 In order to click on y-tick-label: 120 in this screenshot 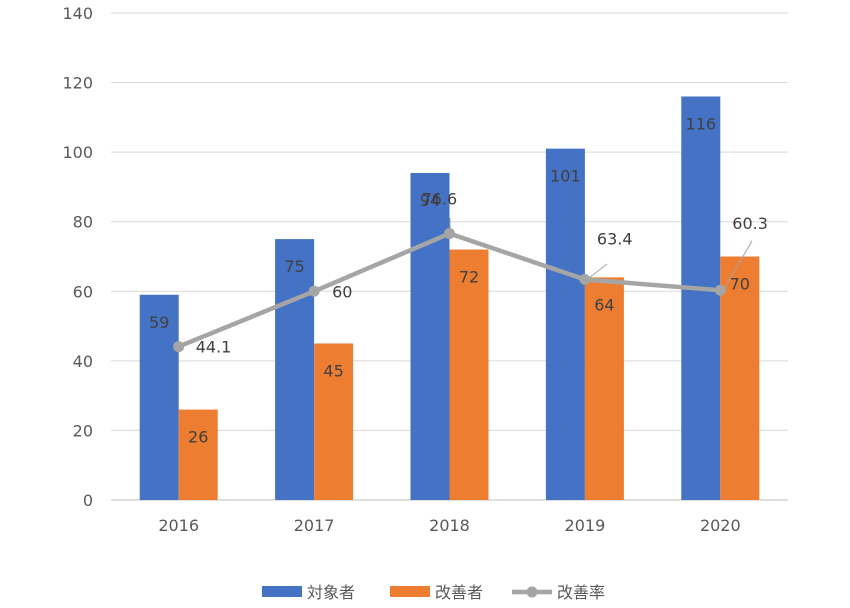, I will do `click(77, 83)`.